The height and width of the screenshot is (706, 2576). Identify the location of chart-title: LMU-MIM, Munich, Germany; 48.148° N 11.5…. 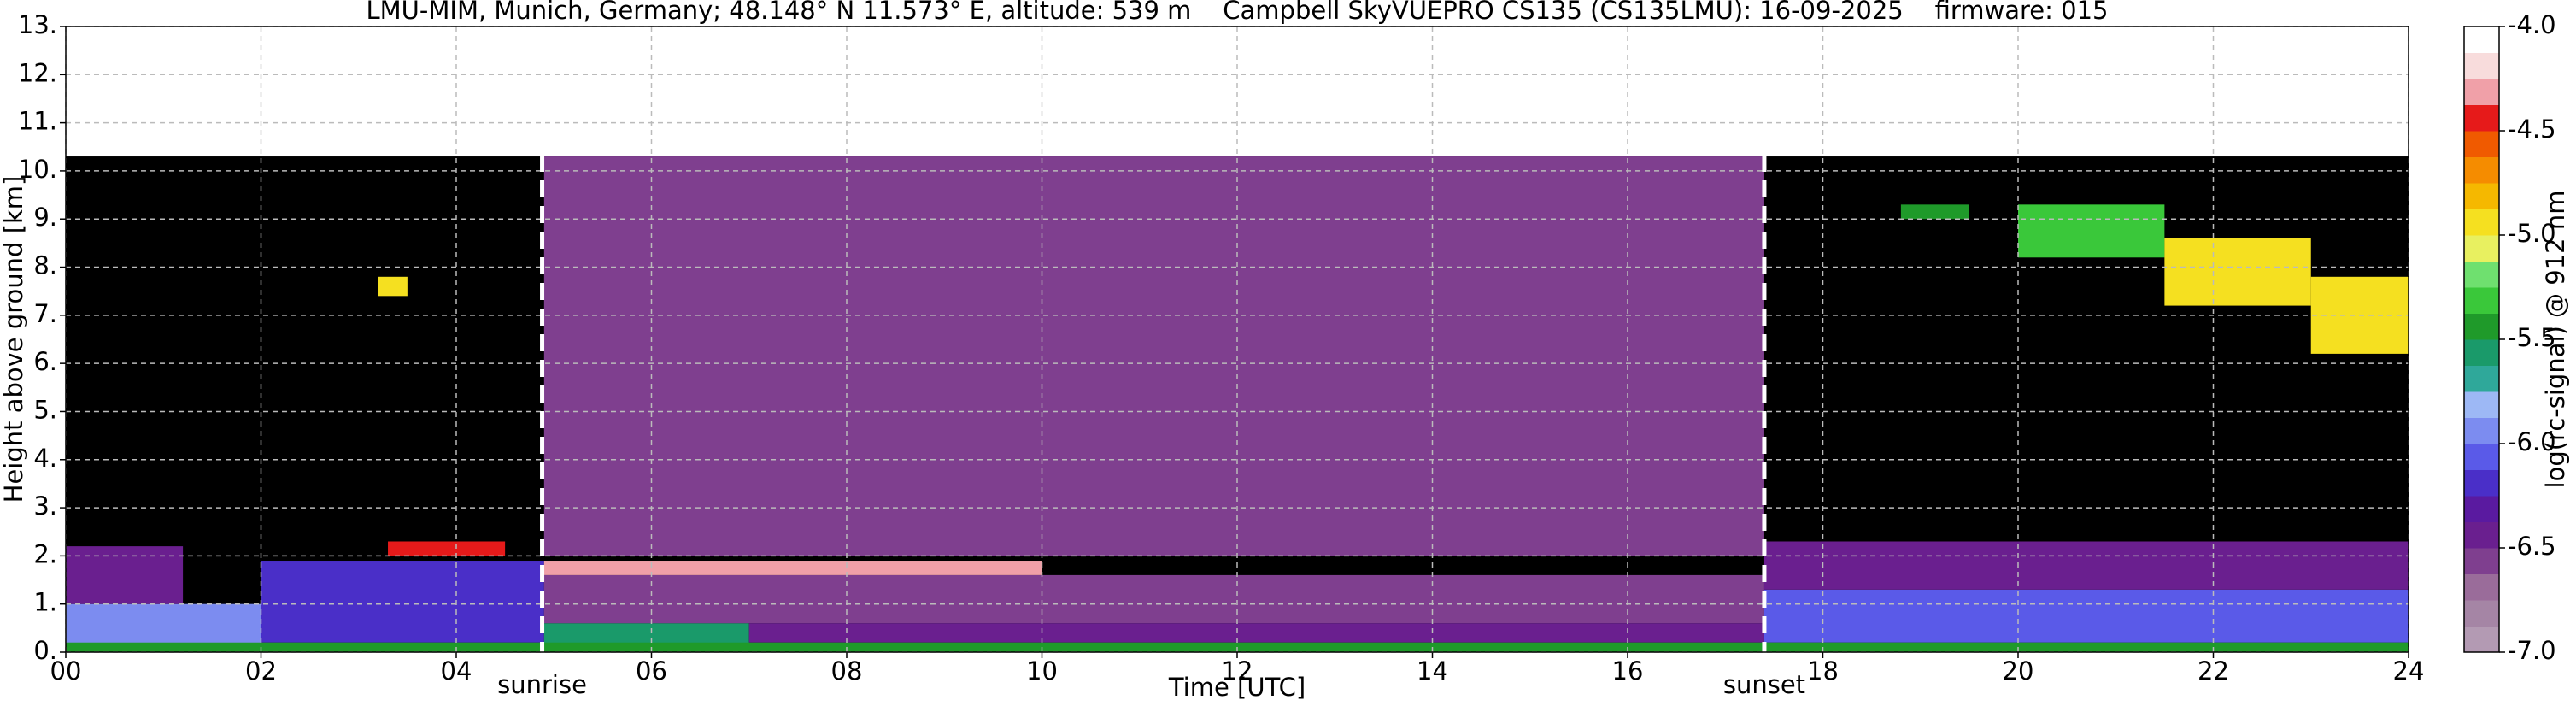
(1238, 12).